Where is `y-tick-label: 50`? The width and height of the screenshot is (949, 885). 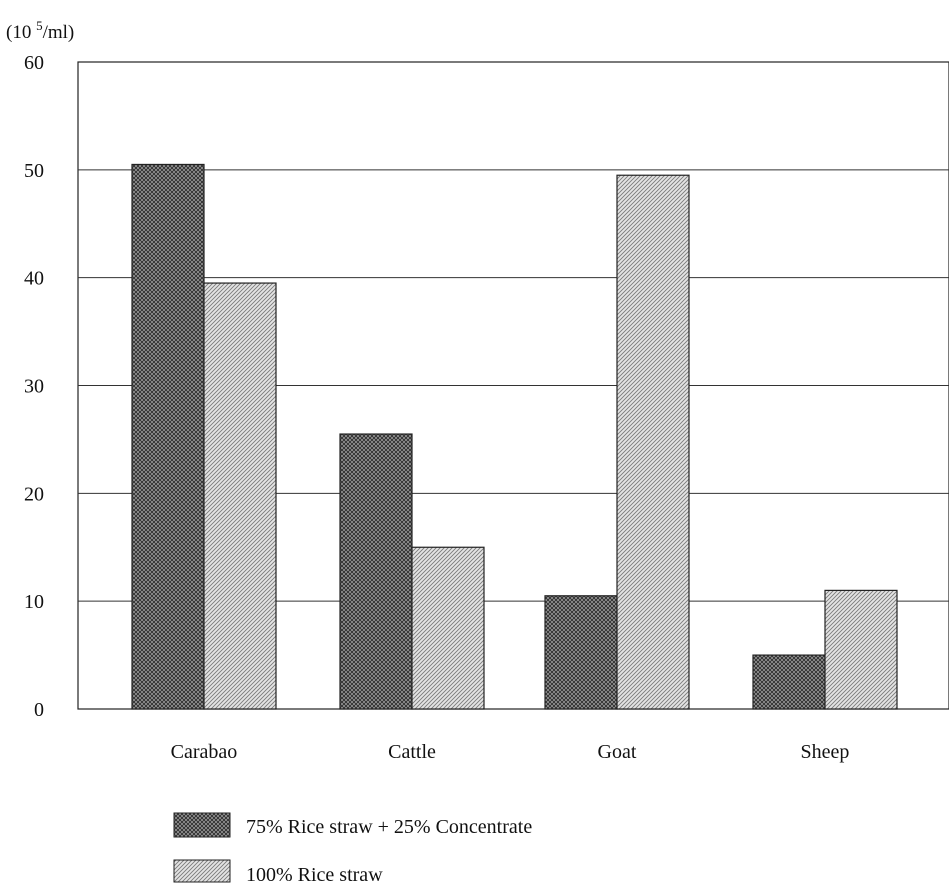 y-tick-label: 50 is located at coordinates (34, 171).